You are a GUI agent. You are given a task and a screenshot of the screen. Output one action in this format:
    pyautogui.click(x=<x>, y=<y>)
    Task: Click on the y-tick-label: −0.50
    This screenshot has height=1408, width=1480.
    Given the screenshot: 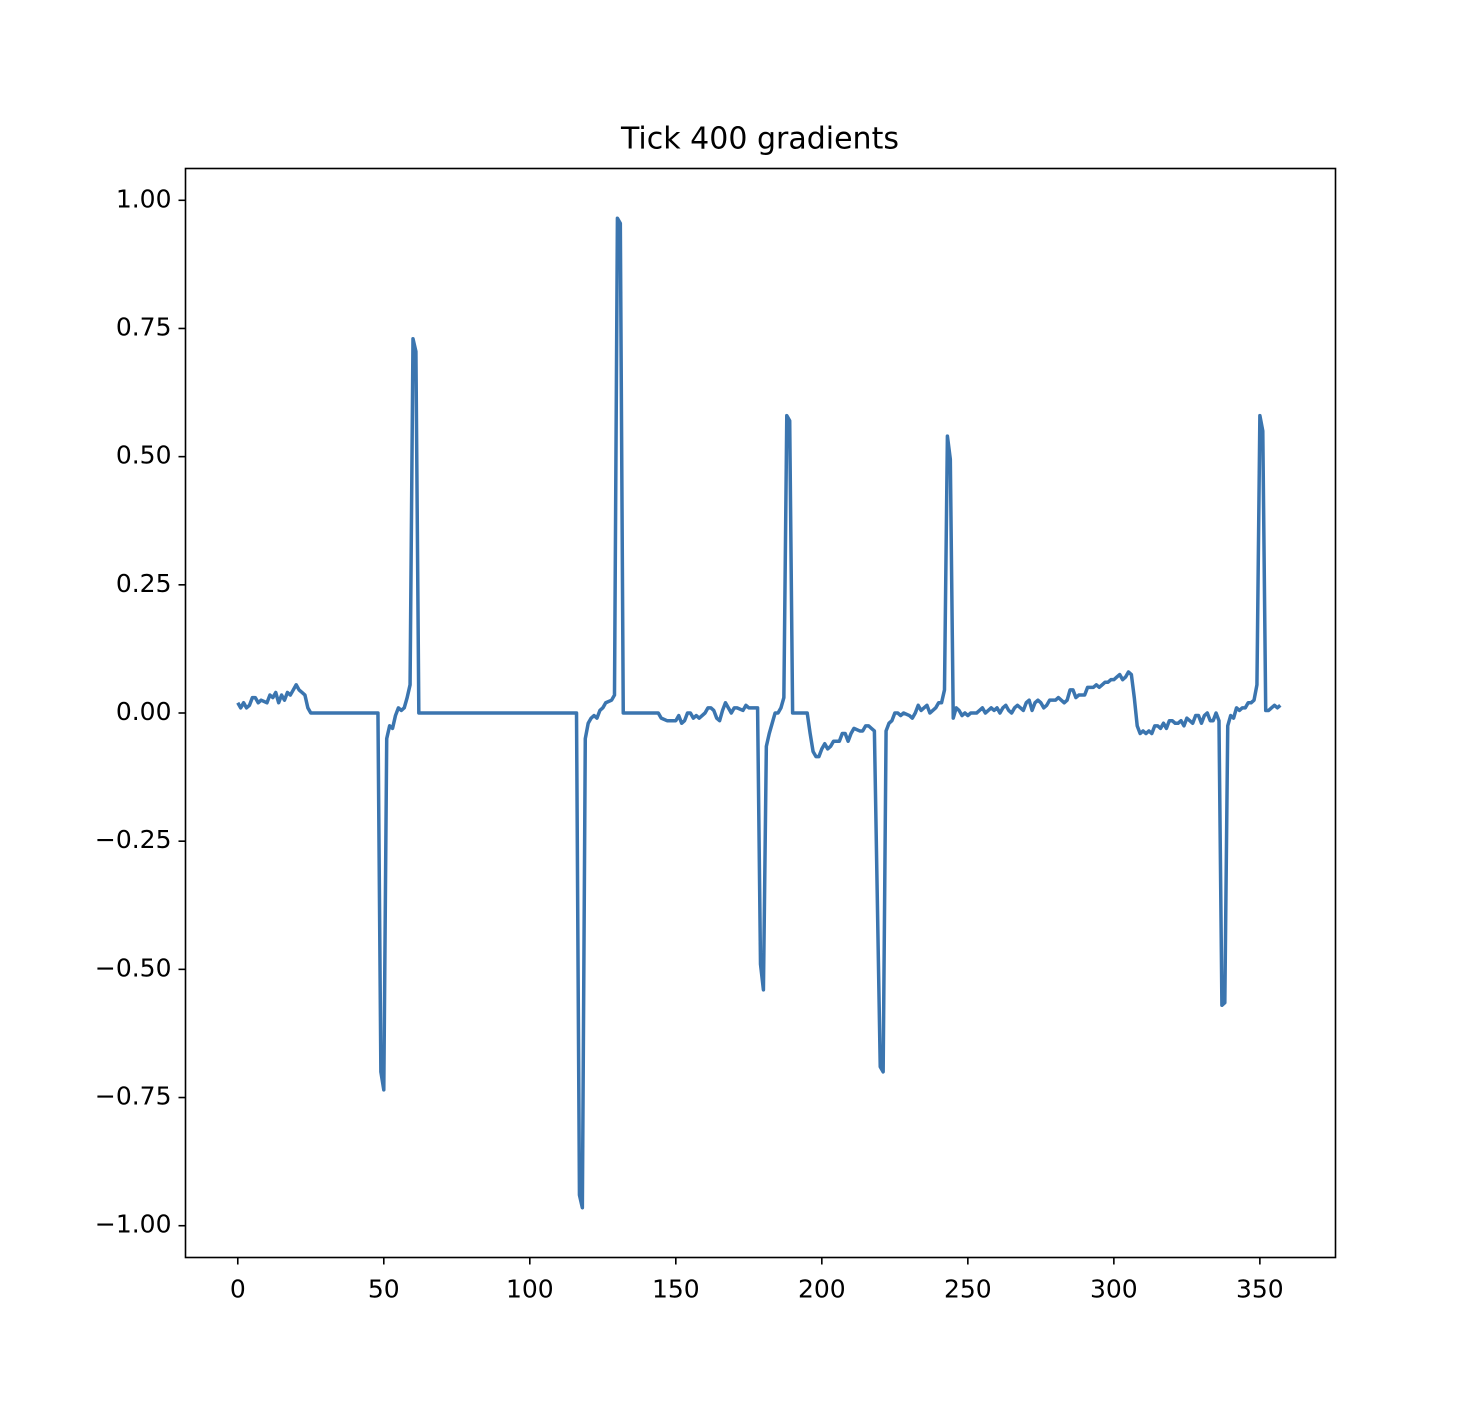 What is the action you would take?
    pyautogui.click(x=133, y=967)
    